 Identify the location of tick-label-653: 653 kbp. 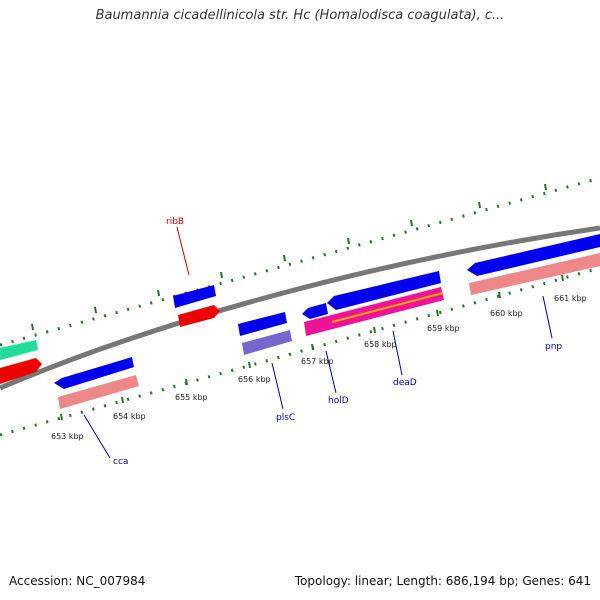
(67, 436).